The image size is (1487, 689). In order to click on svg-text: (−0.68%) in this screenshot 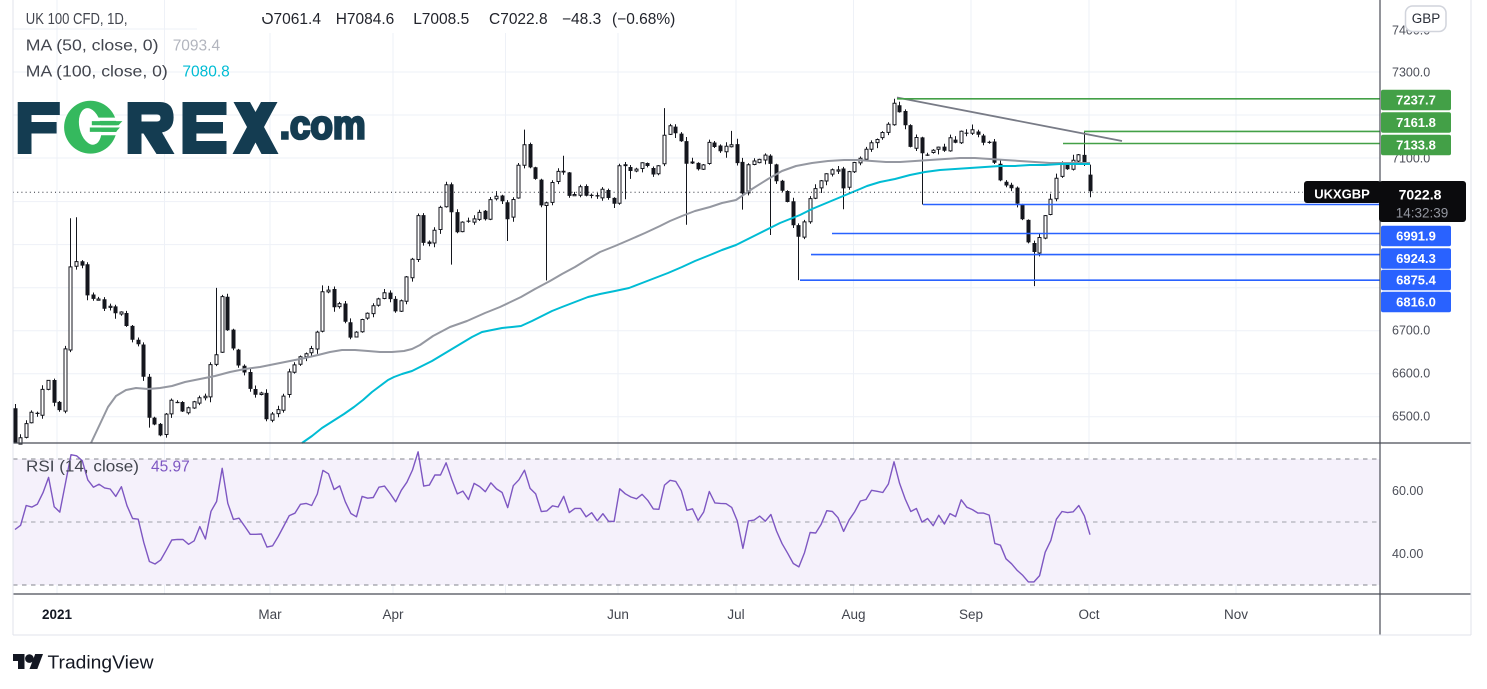, I will do `click(643, 19)`.